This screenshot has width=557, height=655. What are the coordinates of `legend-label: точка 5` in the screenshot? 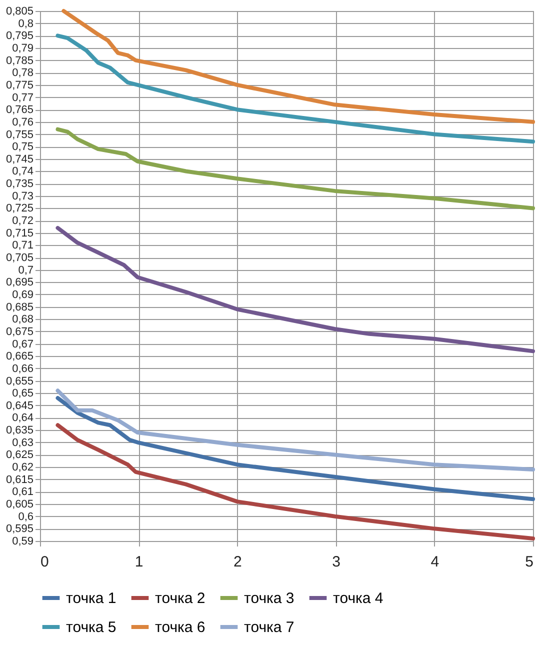 It's located at (91, 627).